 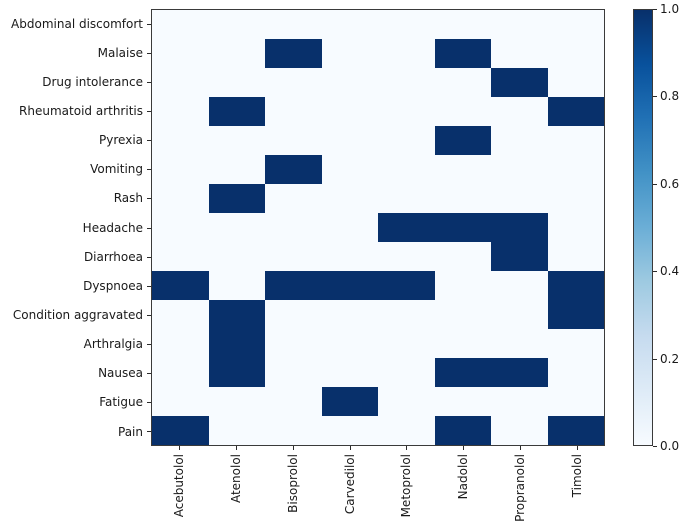 I want to click on col-label: Atenolol, so click(x=236, y=479).